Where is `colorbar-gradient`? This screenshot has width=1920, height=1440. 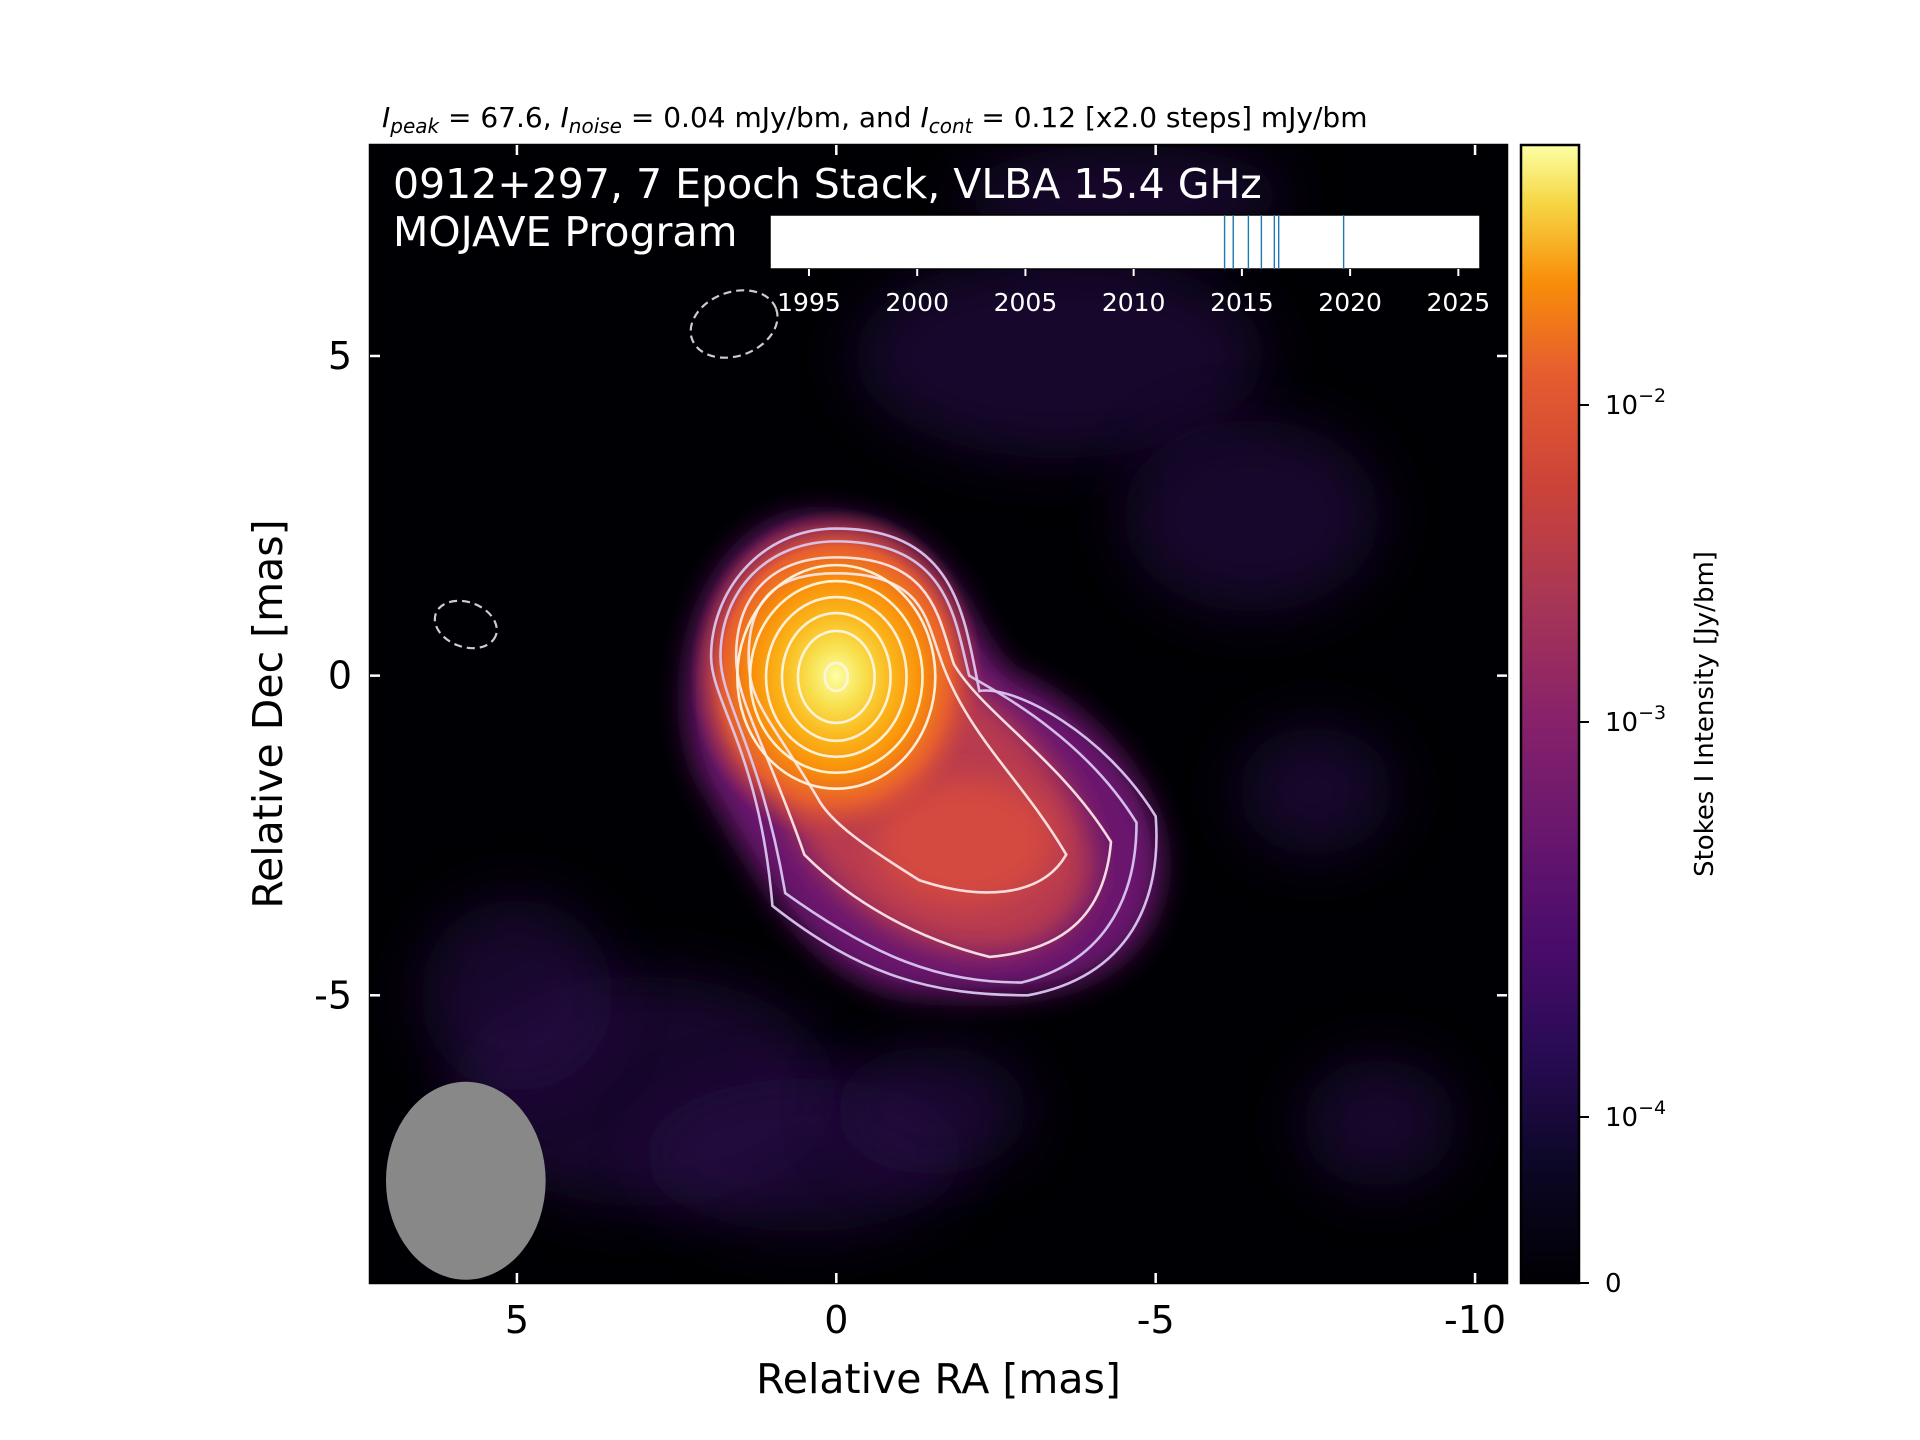 colorbar-gradient is located at coordinates (1550, 714).